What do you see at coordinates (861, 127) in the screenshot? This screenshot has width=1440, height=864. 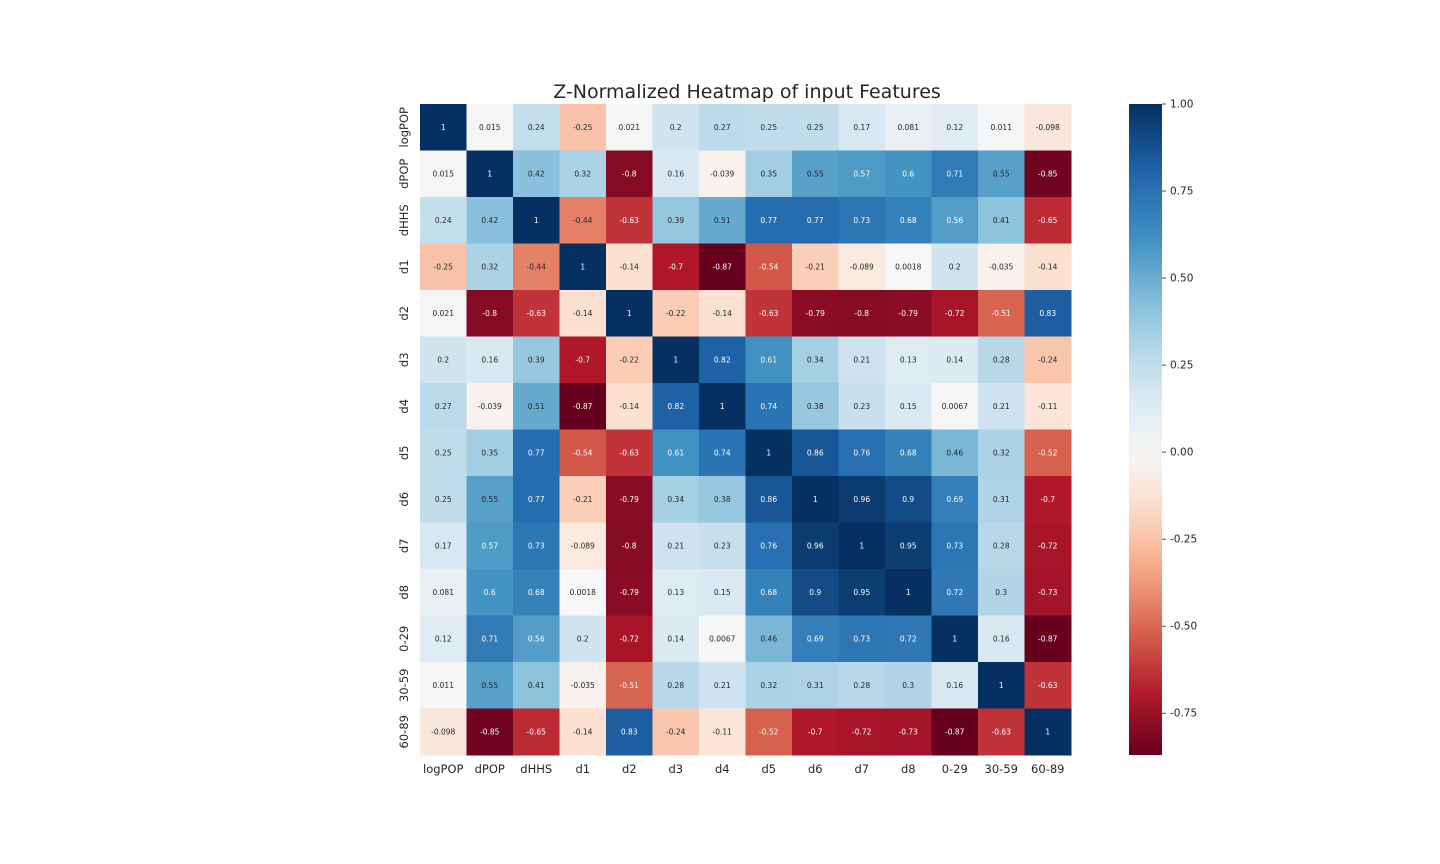 I see `cell-value-label: 0.17` at bounding box center [861, 127].